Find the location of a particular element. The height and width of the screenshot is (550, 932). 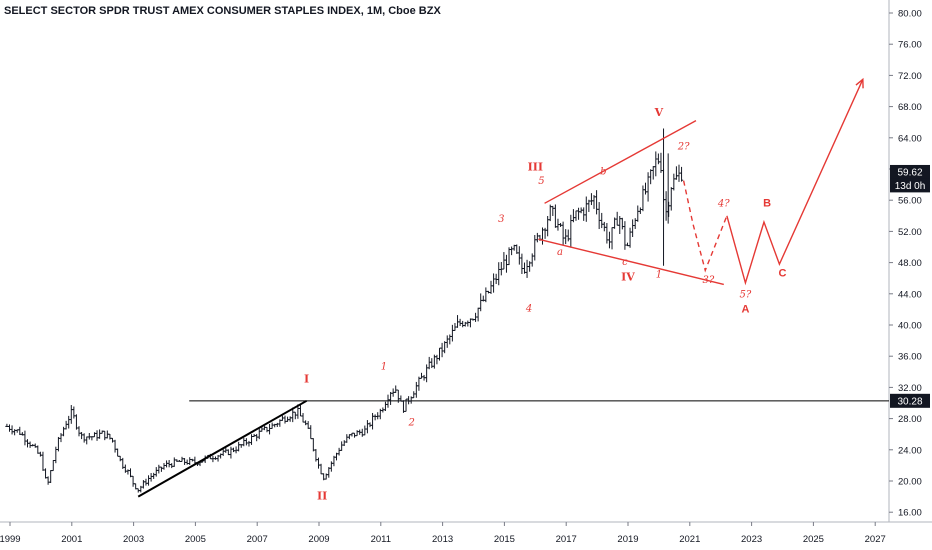

price-tag-label: 30.28 is located at coordinates (909, 401).